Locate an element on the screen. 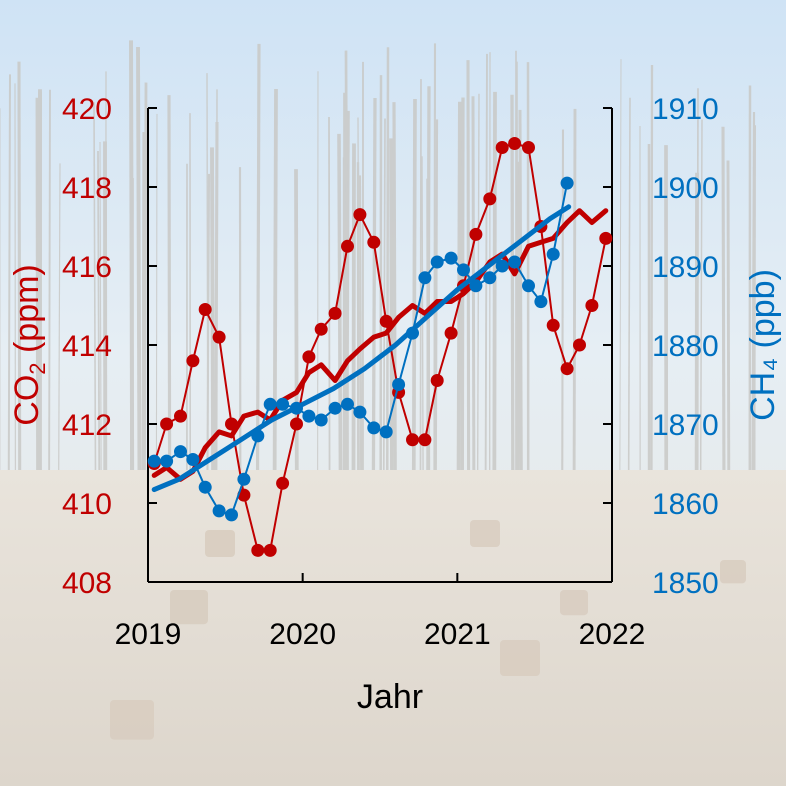 The image size is (786, 786). y-right-tick-label: 1860 is located at coordinates (685, 504).